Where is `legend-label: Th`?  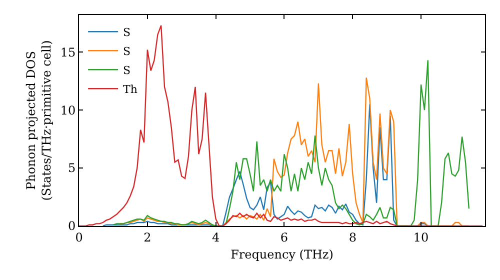 legend-label: Th is located at coordinates (130, 89).